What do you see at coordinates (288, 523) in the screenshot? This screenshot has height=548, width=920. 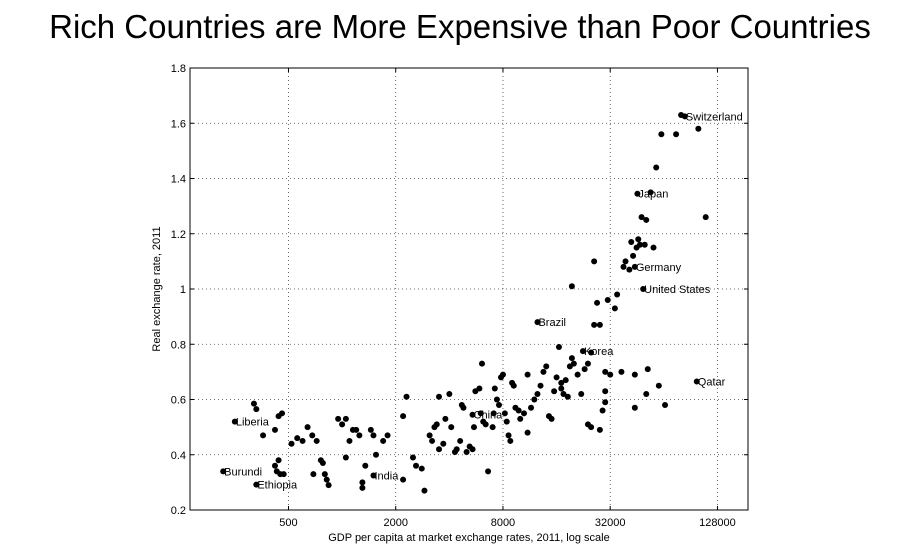 I see `x-tick-label: 500` at bounding box center [288, 523].